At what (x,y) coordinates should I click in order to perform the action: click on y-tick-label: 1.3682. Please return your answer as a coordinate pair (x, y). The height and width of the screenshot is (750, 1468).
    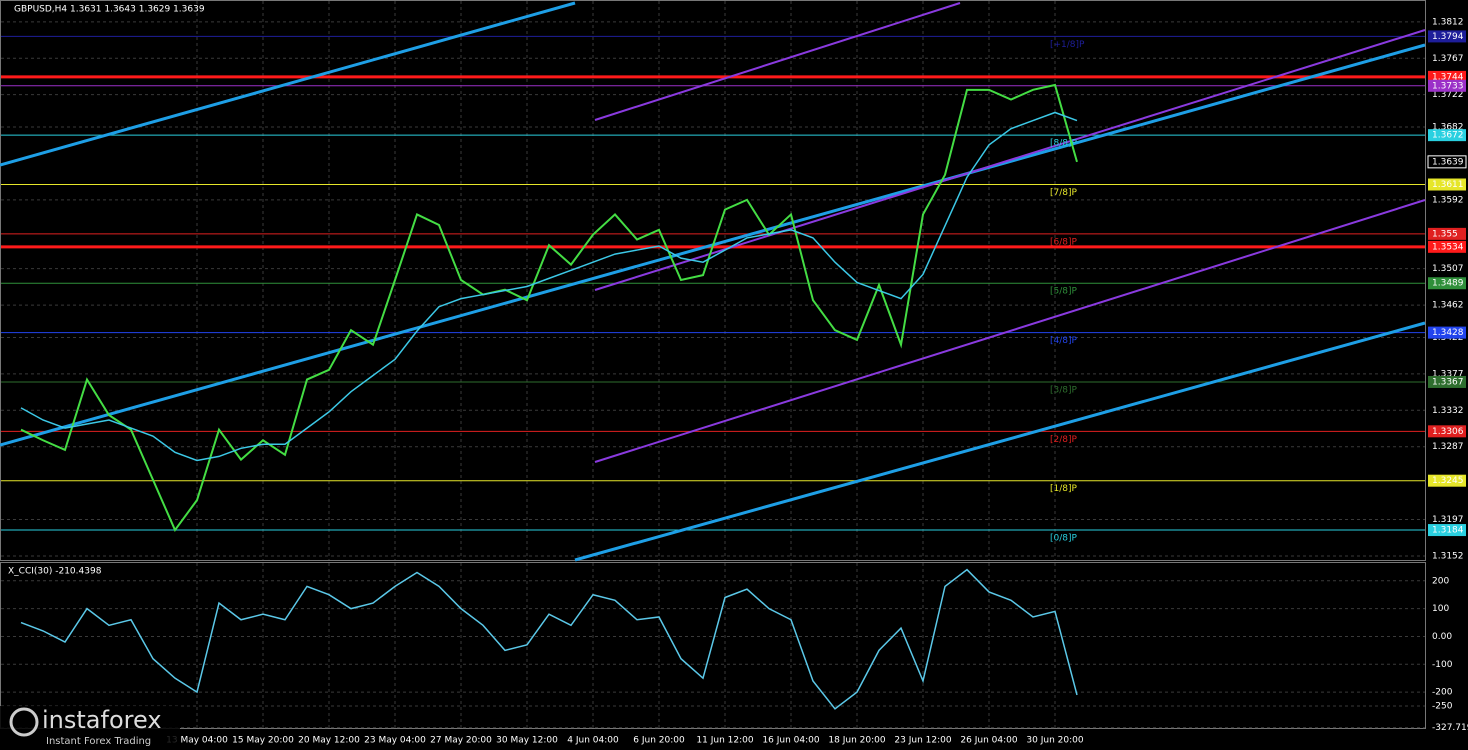
    Looking at the image, I should click on (1448, 128).